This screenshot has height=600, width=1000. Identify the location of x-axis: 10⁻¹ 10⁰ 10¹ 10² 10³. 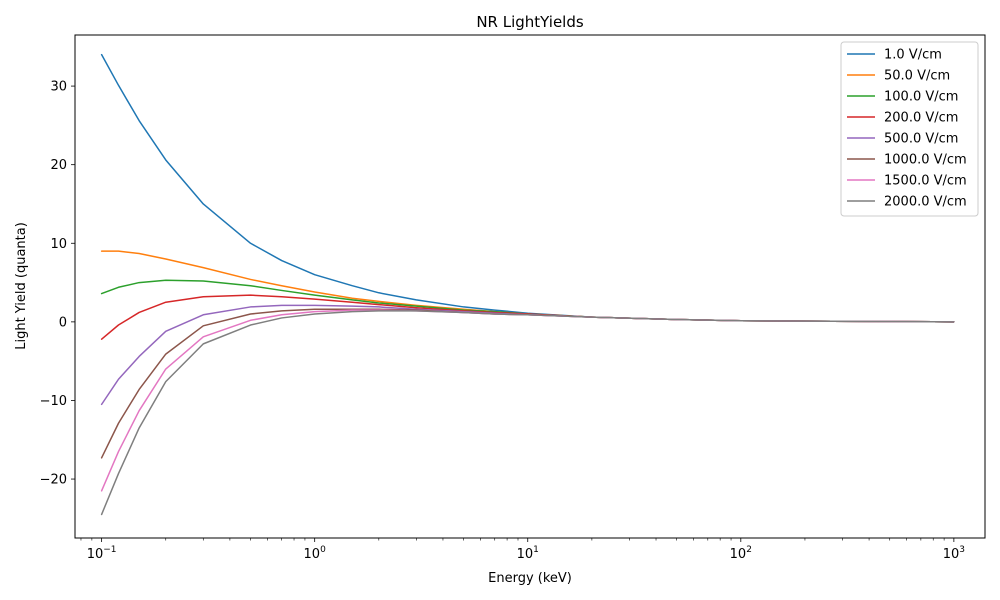
(522, 550).